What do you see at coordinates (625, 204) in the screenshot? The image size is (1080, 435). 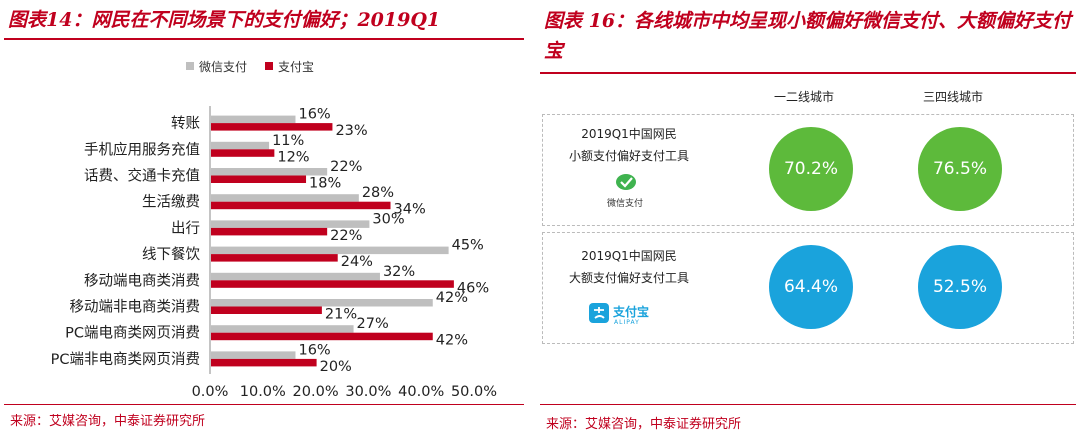 I see `wechat-pay-logo-text: 微信支付` at bounding box center [625, 204].